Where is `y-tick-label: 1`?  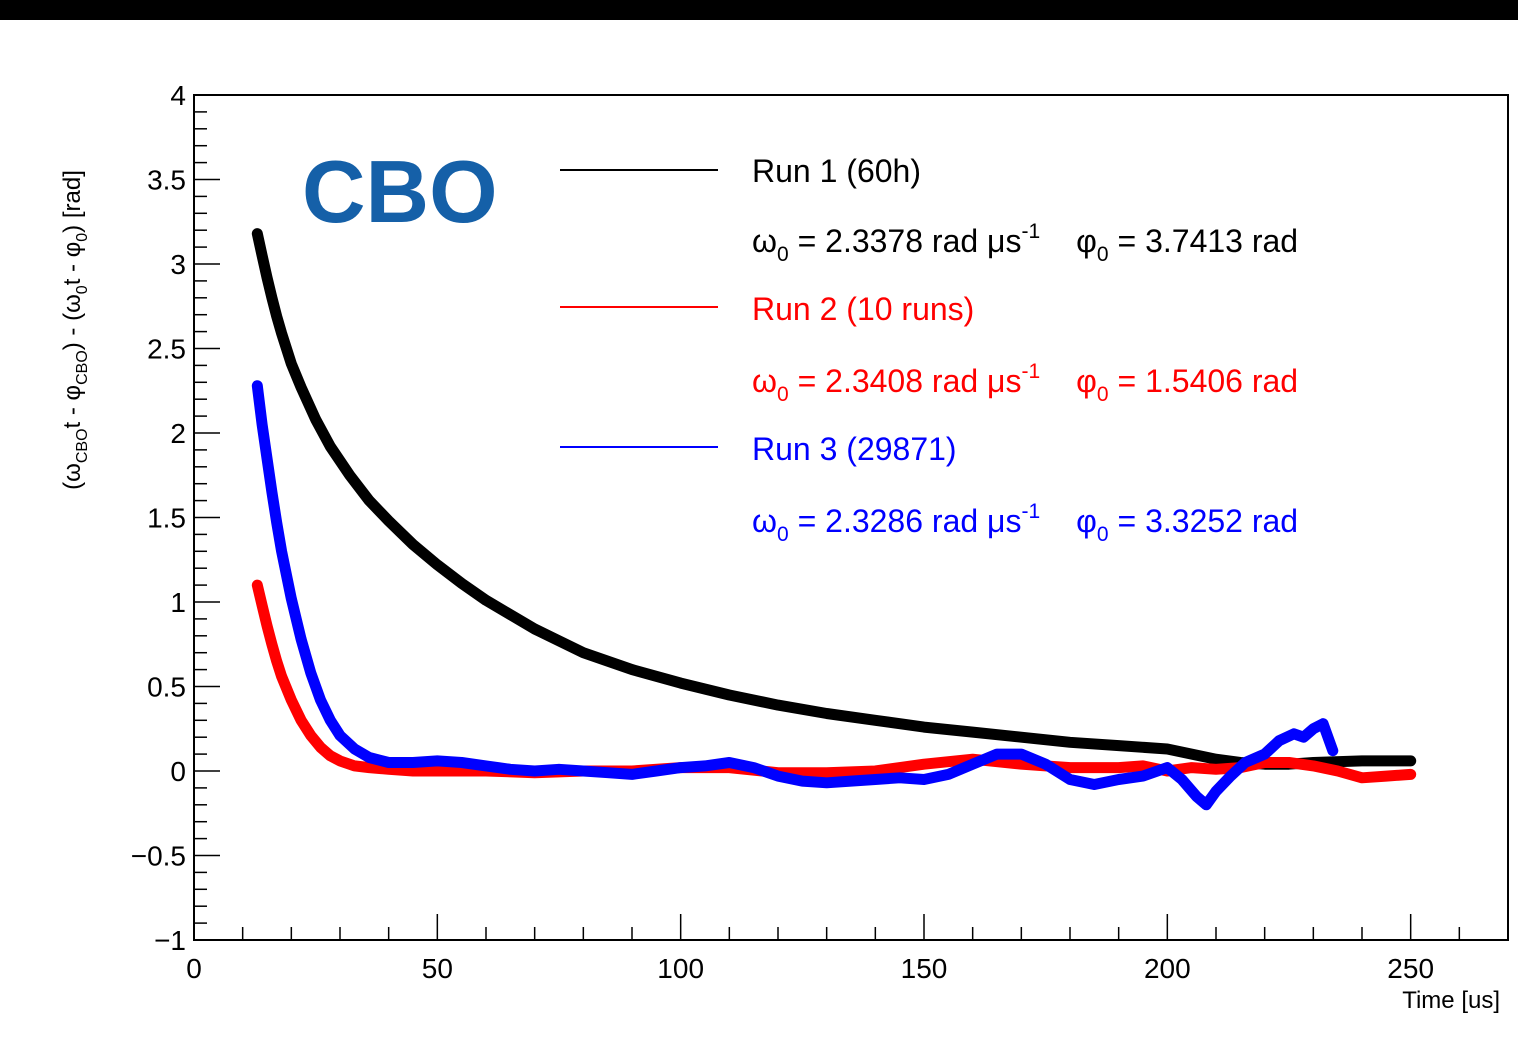 y-tick-label: 1 is located at coordinates (178, 602).